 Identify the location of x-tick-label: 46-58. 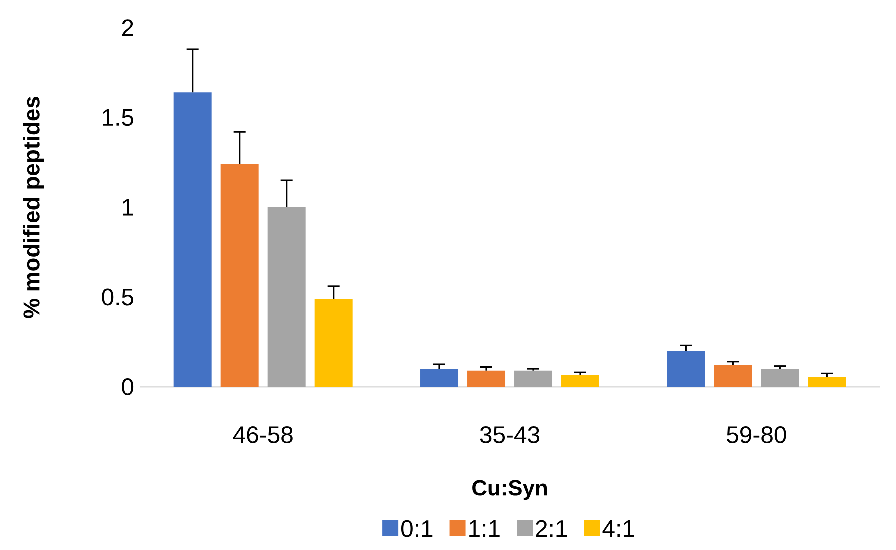
(263, 435).